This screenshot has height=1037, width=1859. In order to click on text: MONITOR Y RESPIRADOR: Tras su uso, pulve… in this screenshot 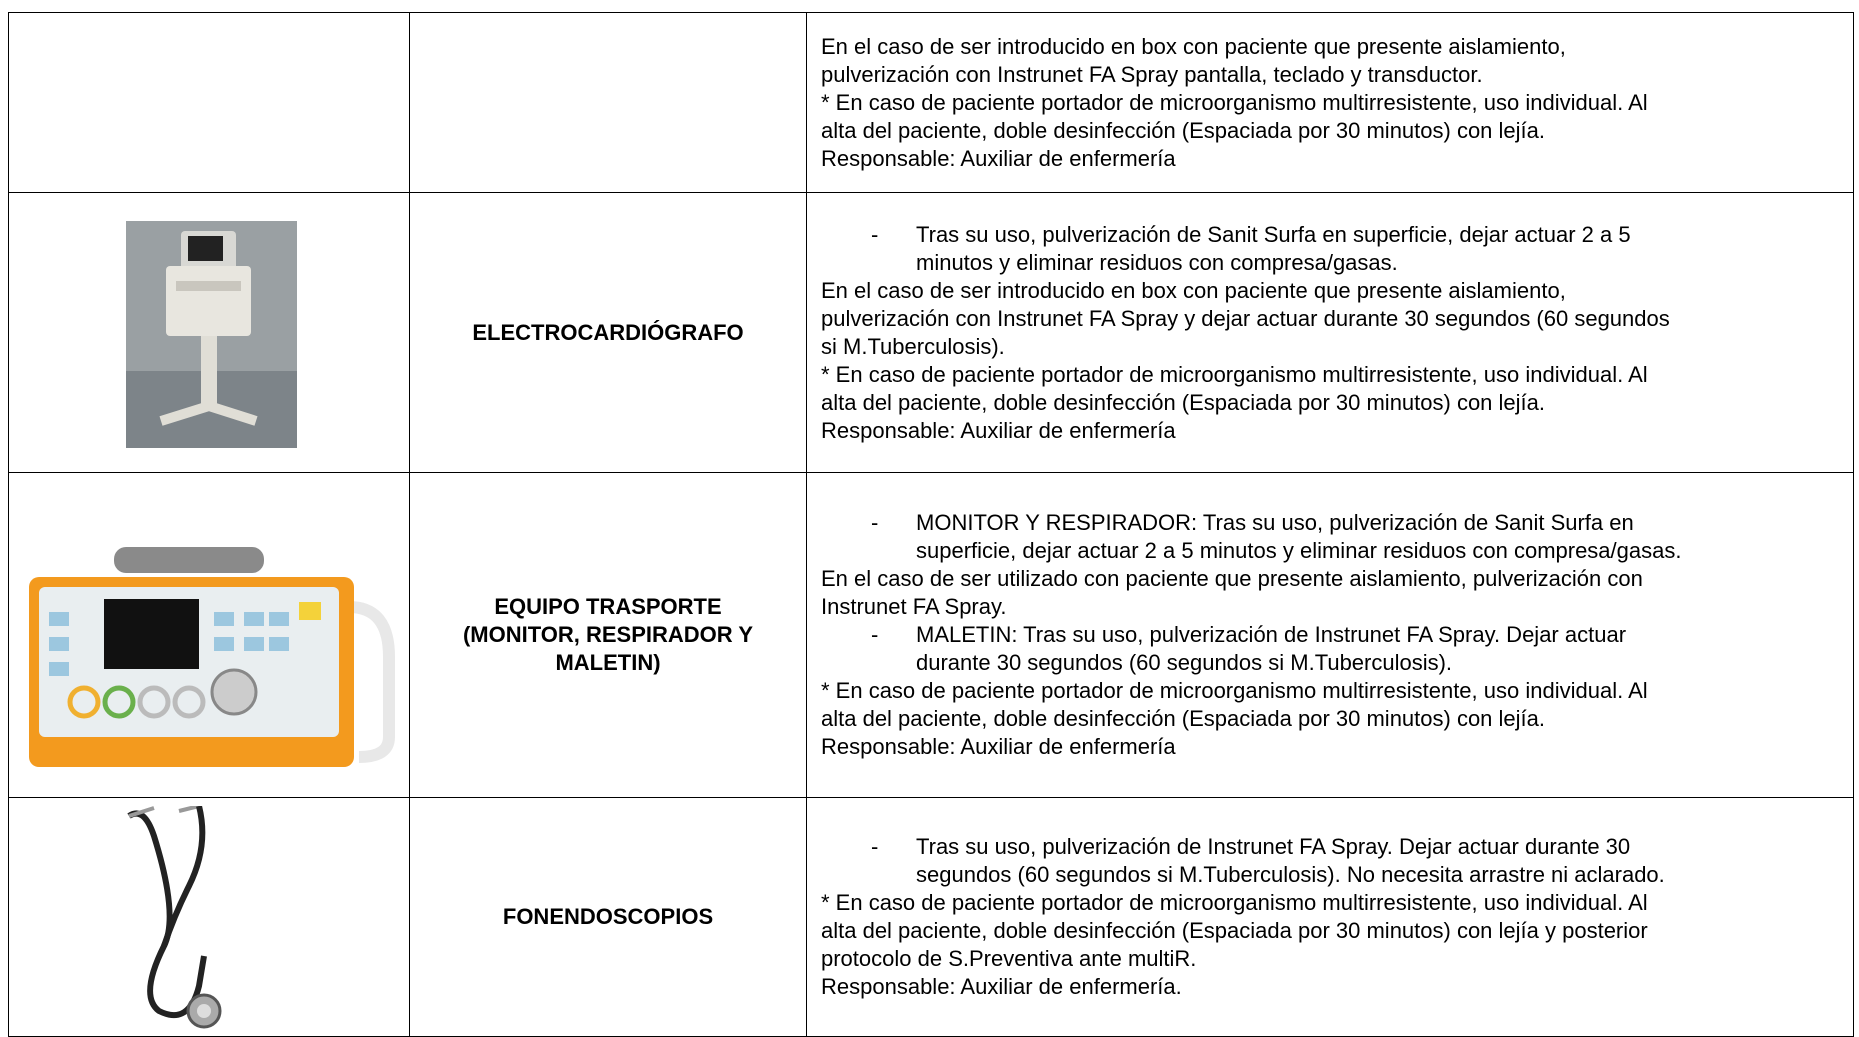, I will do `click(1275, 522)`.